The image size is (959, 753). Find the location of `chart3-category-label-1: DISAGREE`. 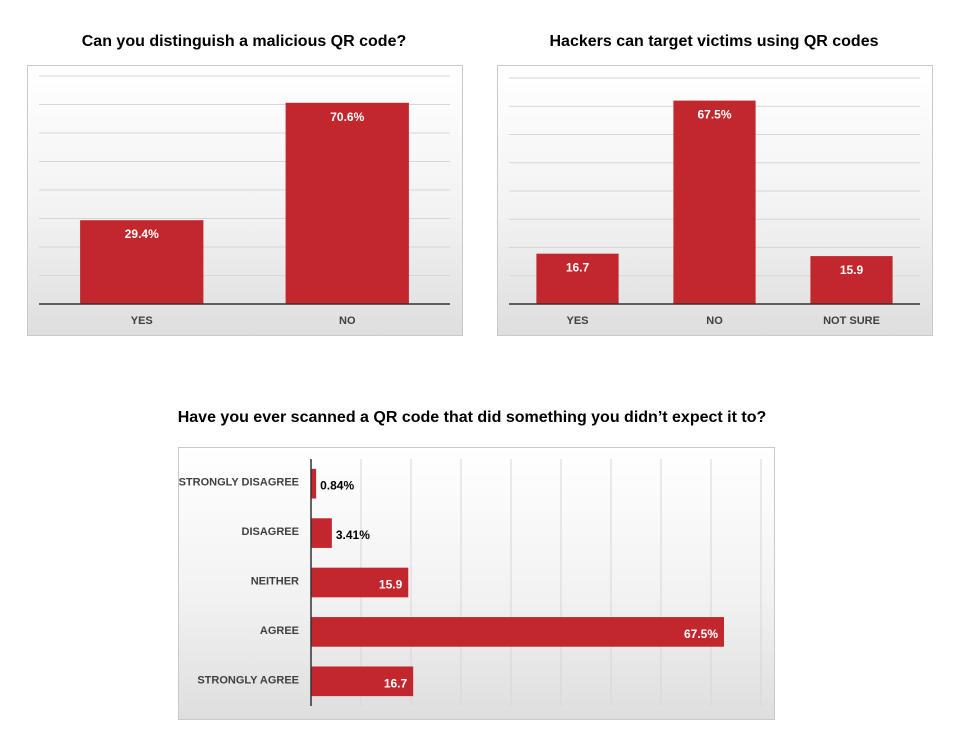

chart3-category-label-1: DISAGREE is located at coordinates (270, 532).